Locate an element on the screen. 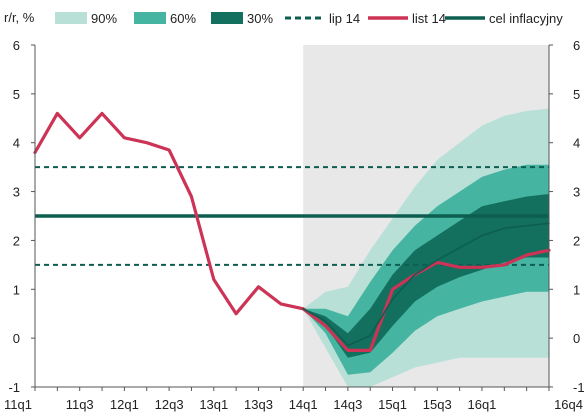 The image size is (587, 418). y-tick-label-right: 2 is located at coordinates (576, 240).